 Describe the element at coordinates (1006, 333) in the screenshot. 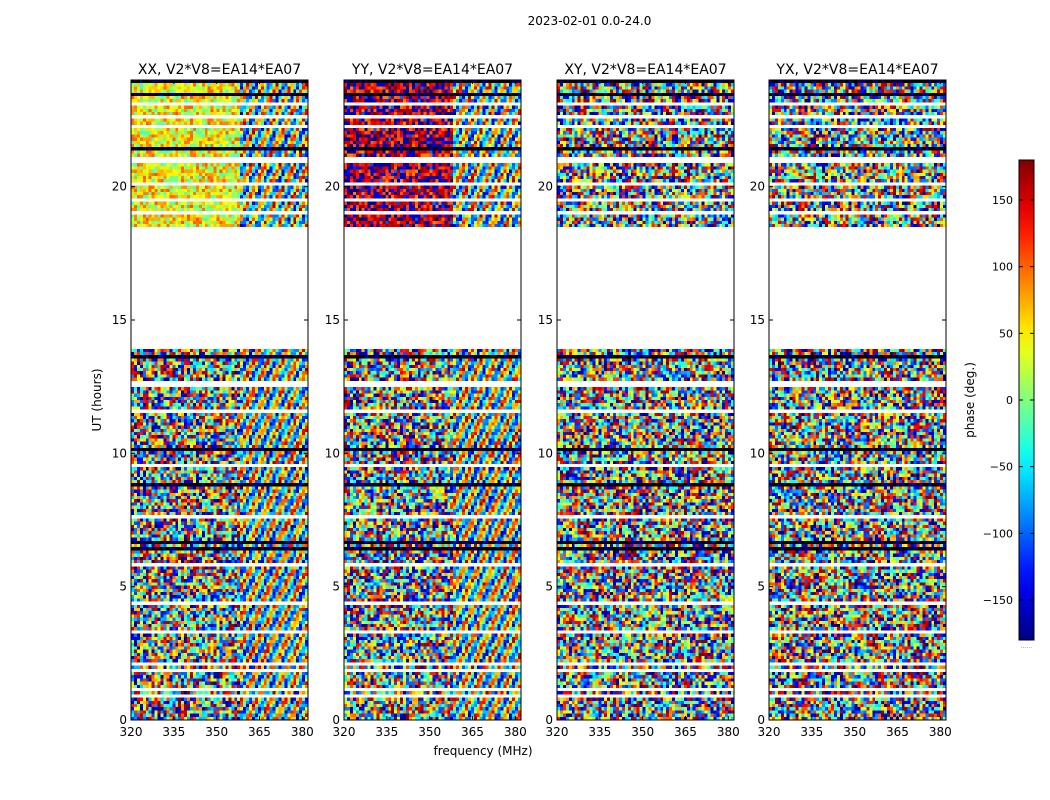

I see `colorbar-tick-label: 50` at that location.